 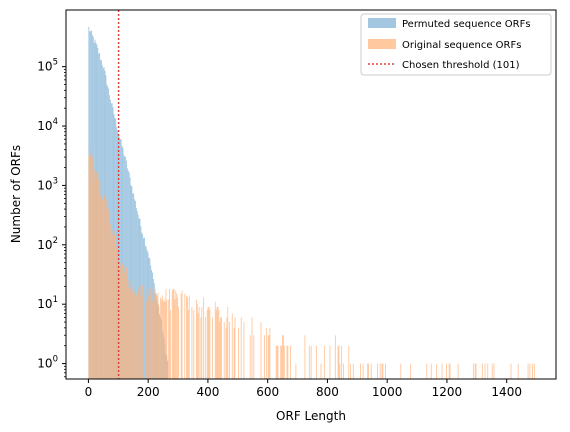 I want to click on y-tick-label: 10³, so click(x=47, y=184).